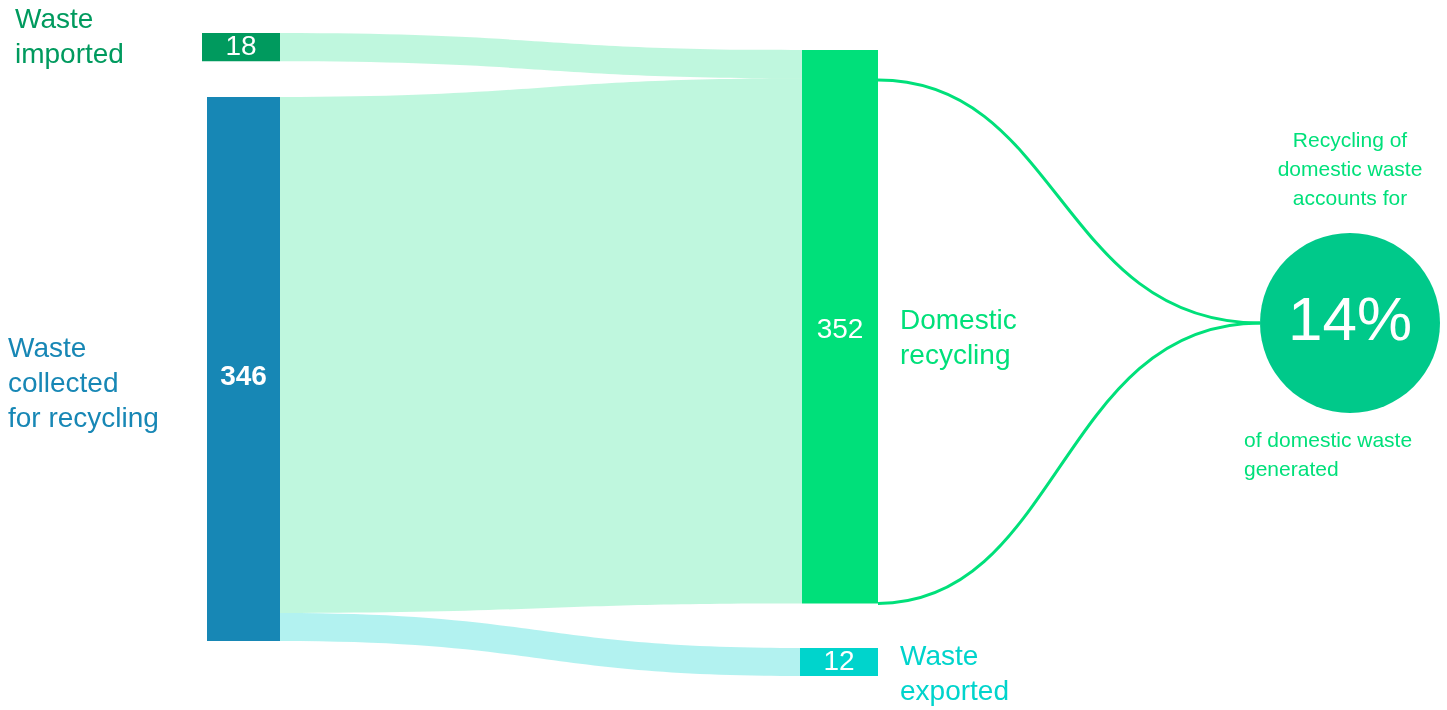  I want to click on data-label: 18, so click(241, 45).